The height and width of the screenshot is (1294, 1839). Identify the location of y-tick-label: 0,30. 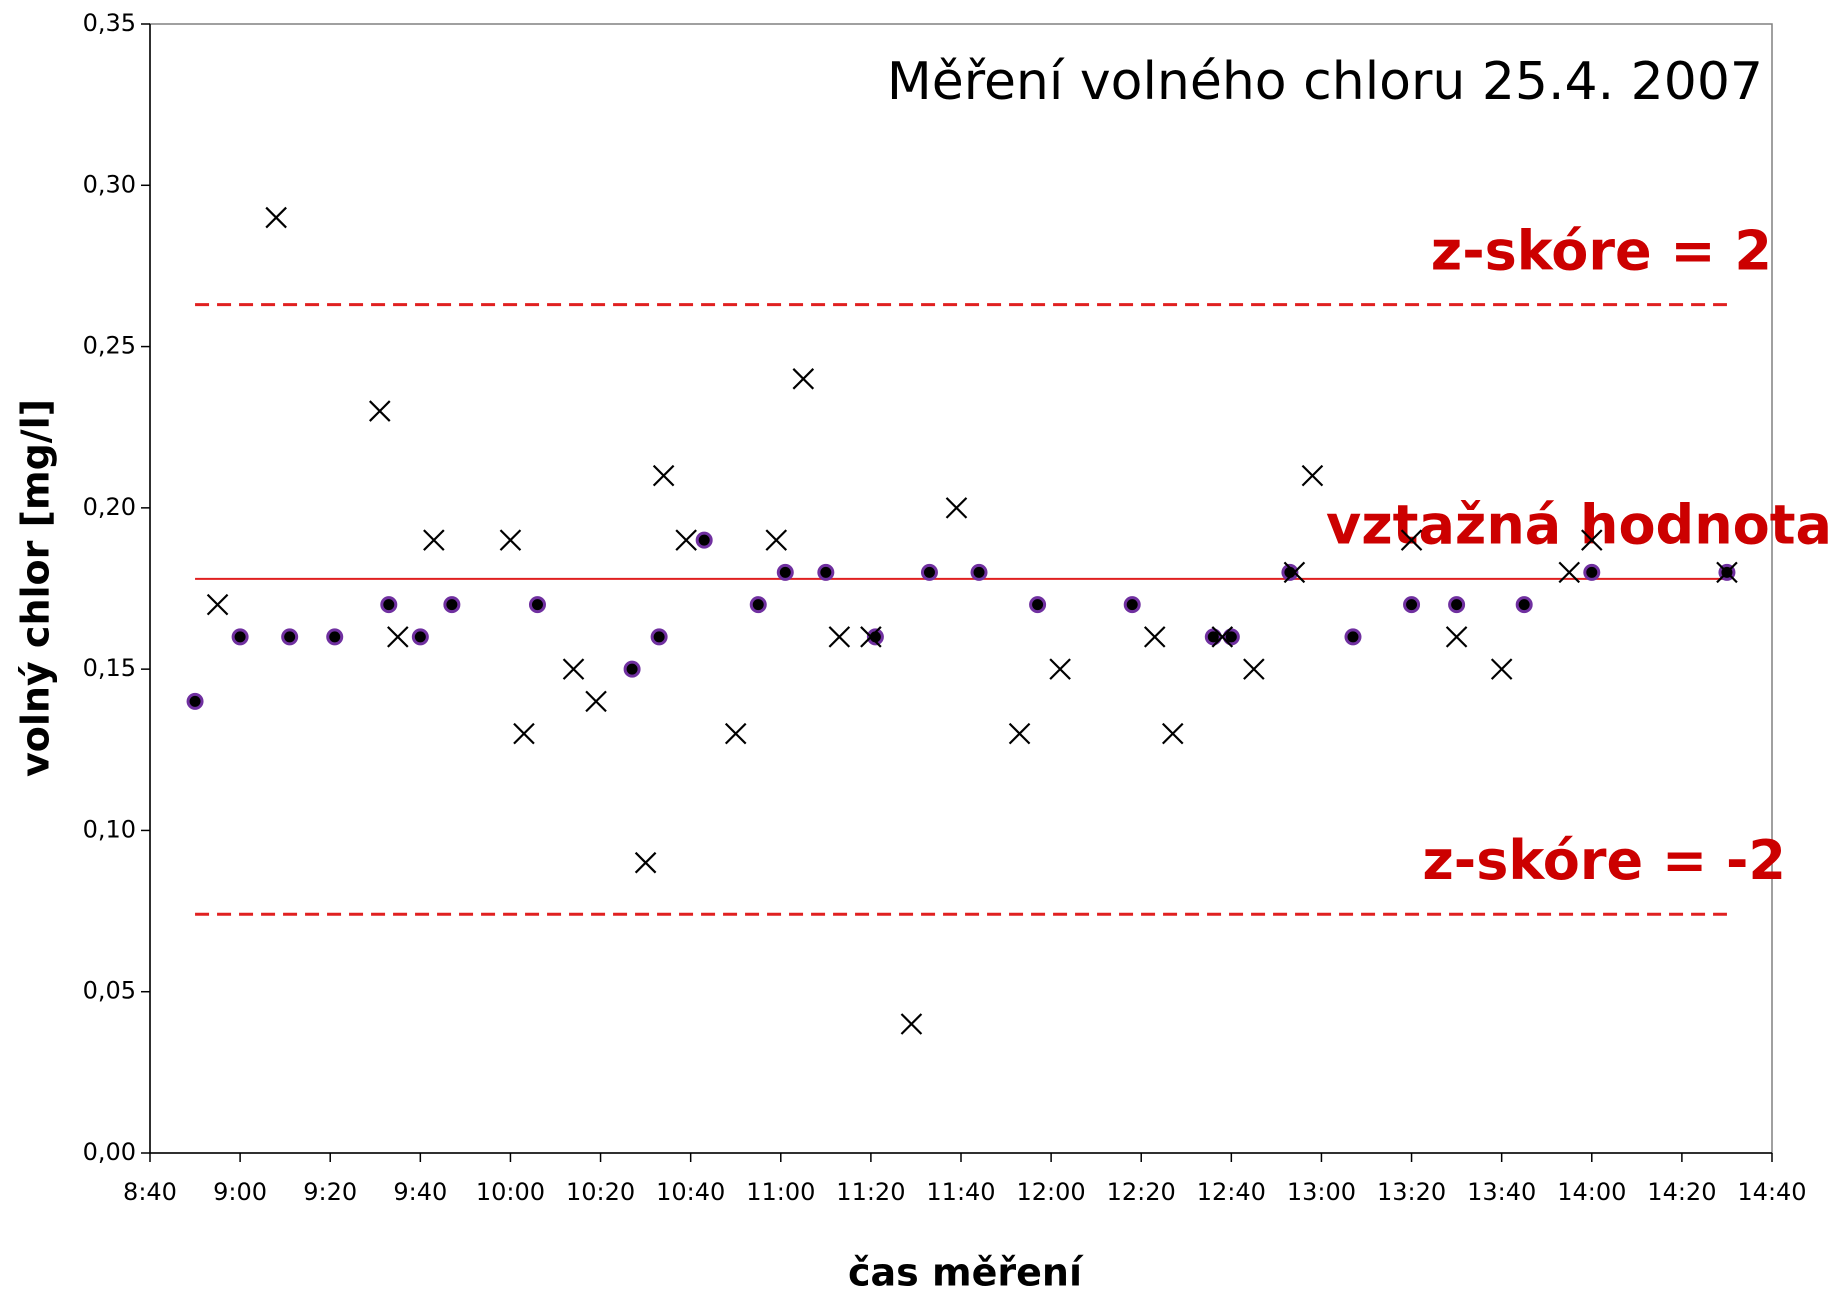
(109, 184).